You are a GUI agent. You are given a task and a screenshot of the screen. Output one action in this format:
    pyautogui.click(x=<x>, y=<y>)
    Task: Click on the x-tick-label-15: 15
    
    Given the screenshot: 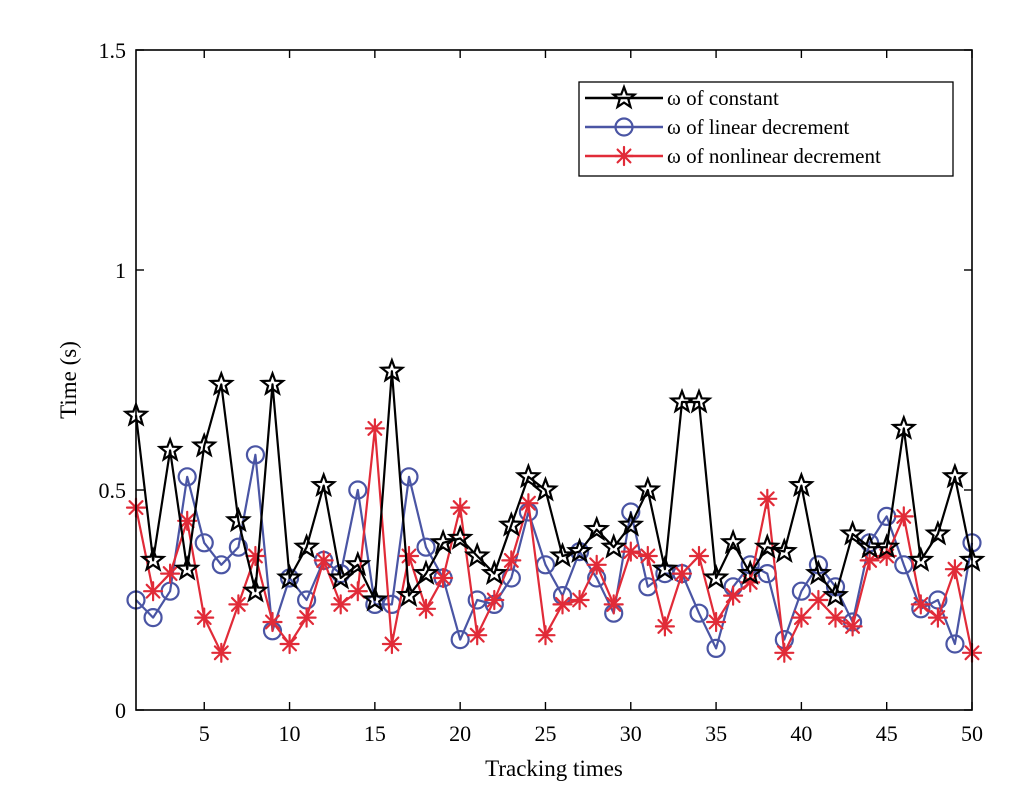 What is the action you would take?
    pyautogui.click(x=375, y=733)
    